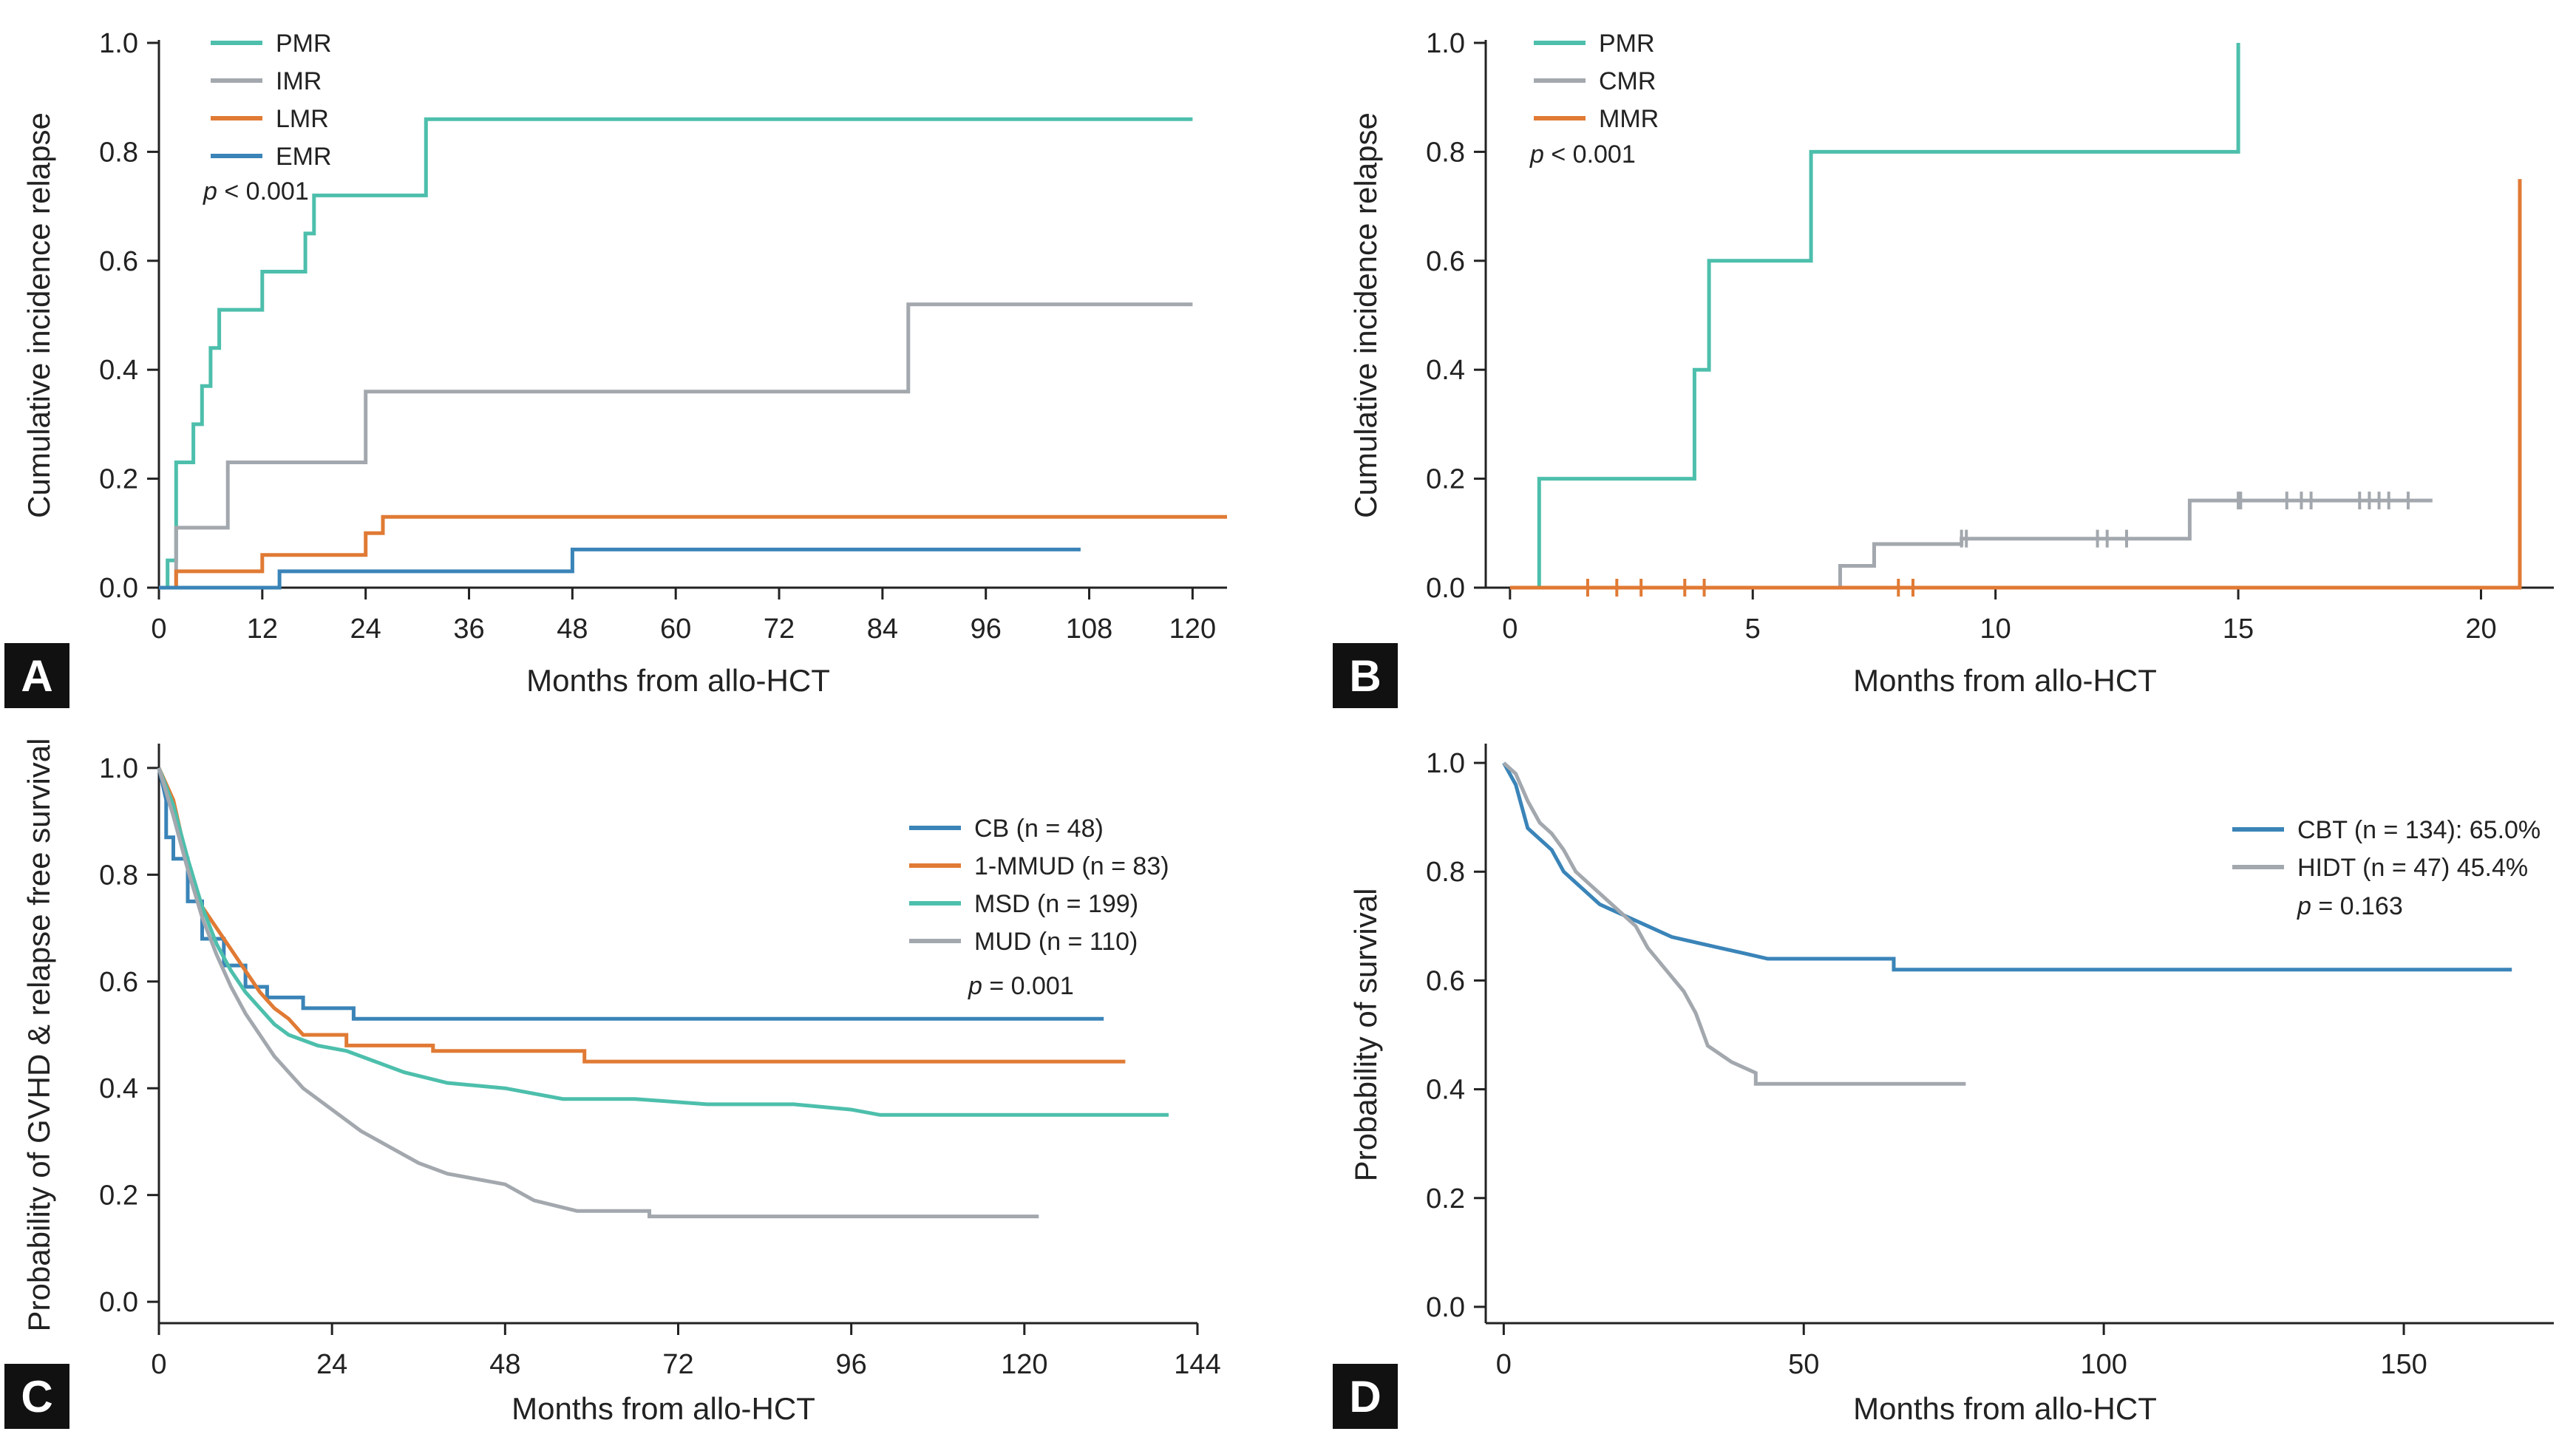  Describe the element at coordinates (299, 81) in the screenshot. I see `legend-label: IMR` at that location.